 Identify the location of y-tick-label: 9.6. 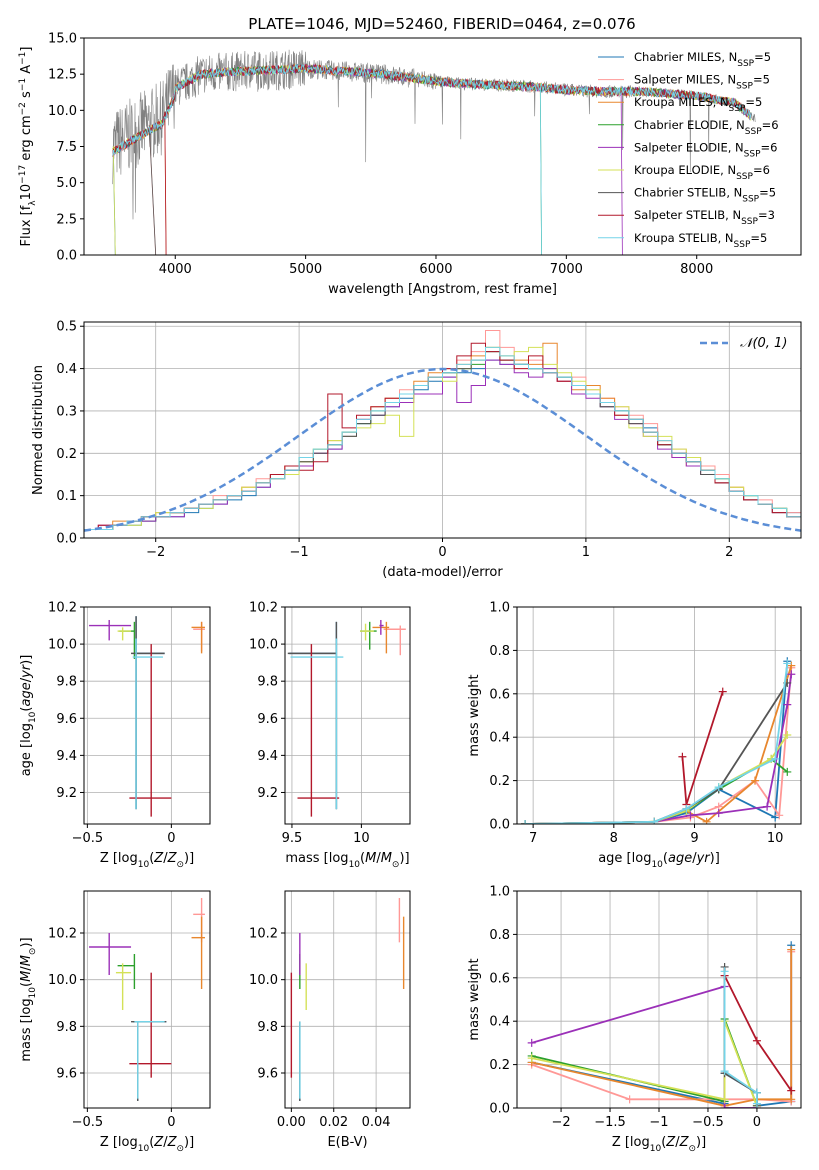
(267, 1074).